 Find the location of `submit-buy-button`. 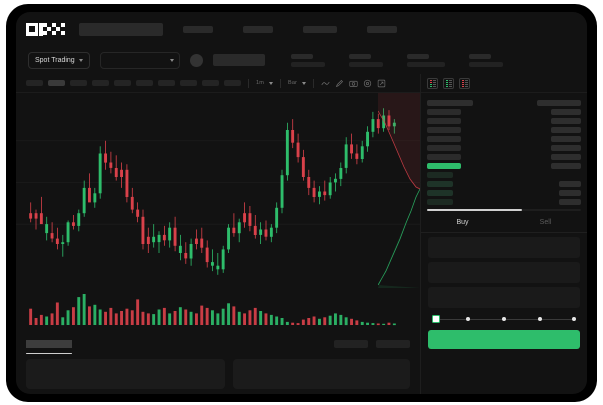

submit-buy-button is located at coordinates (504, 339).